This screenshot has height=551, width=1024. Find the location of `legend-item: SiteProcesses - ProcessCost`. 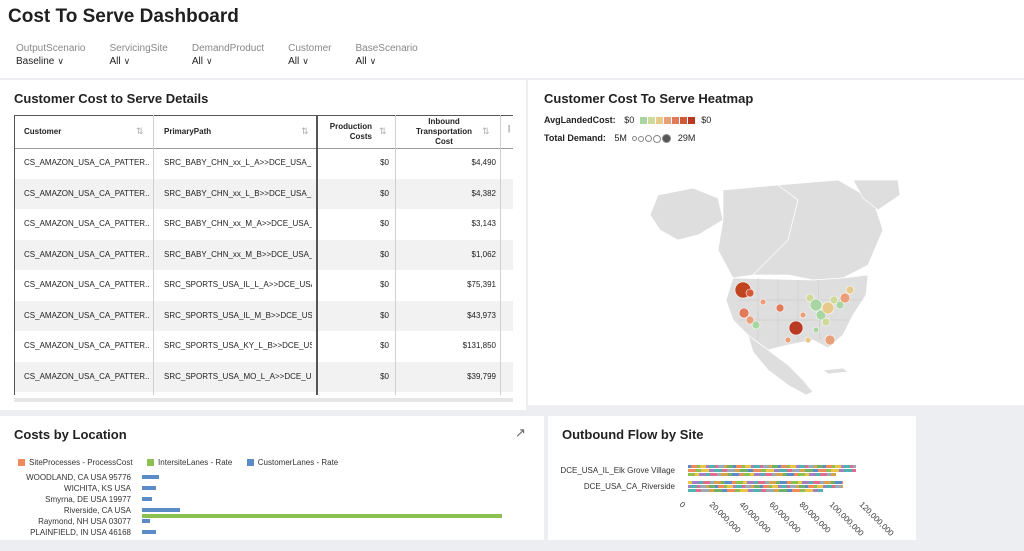

legend-item: SiteProcesses - ProcessCost is located at coordinates (75, 462).